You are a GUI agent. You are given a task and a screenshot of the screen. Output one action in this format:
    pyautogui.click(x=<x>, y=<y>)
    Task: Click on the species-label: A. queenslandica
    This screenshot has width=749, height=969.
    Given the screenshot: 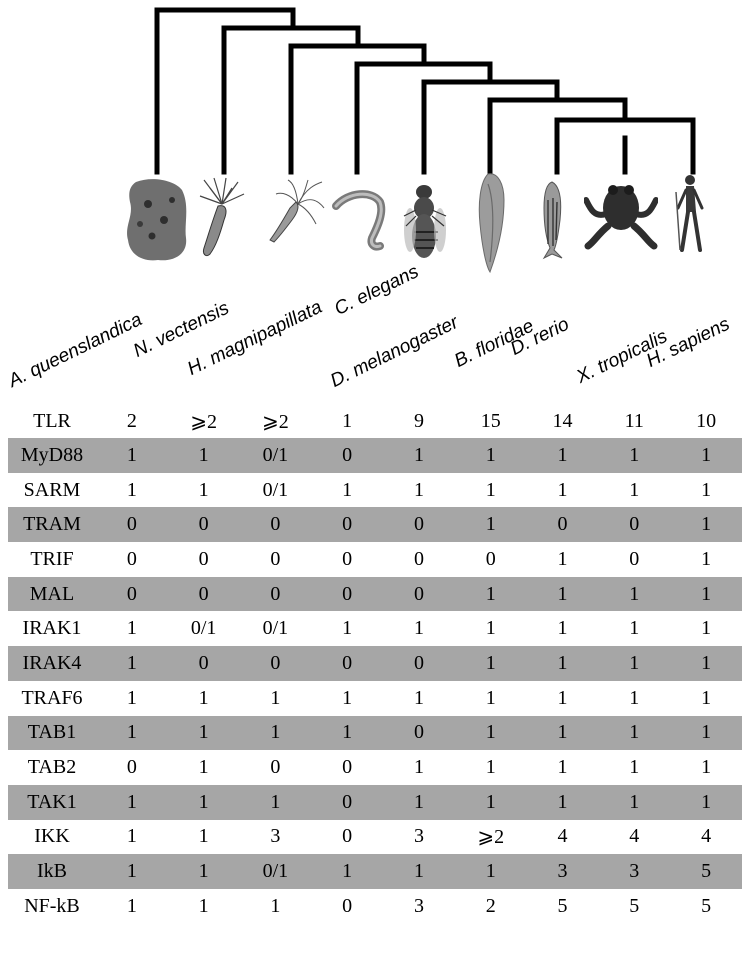 What is the action you would take?
    pyautogui.click(x=75, y=350)
    